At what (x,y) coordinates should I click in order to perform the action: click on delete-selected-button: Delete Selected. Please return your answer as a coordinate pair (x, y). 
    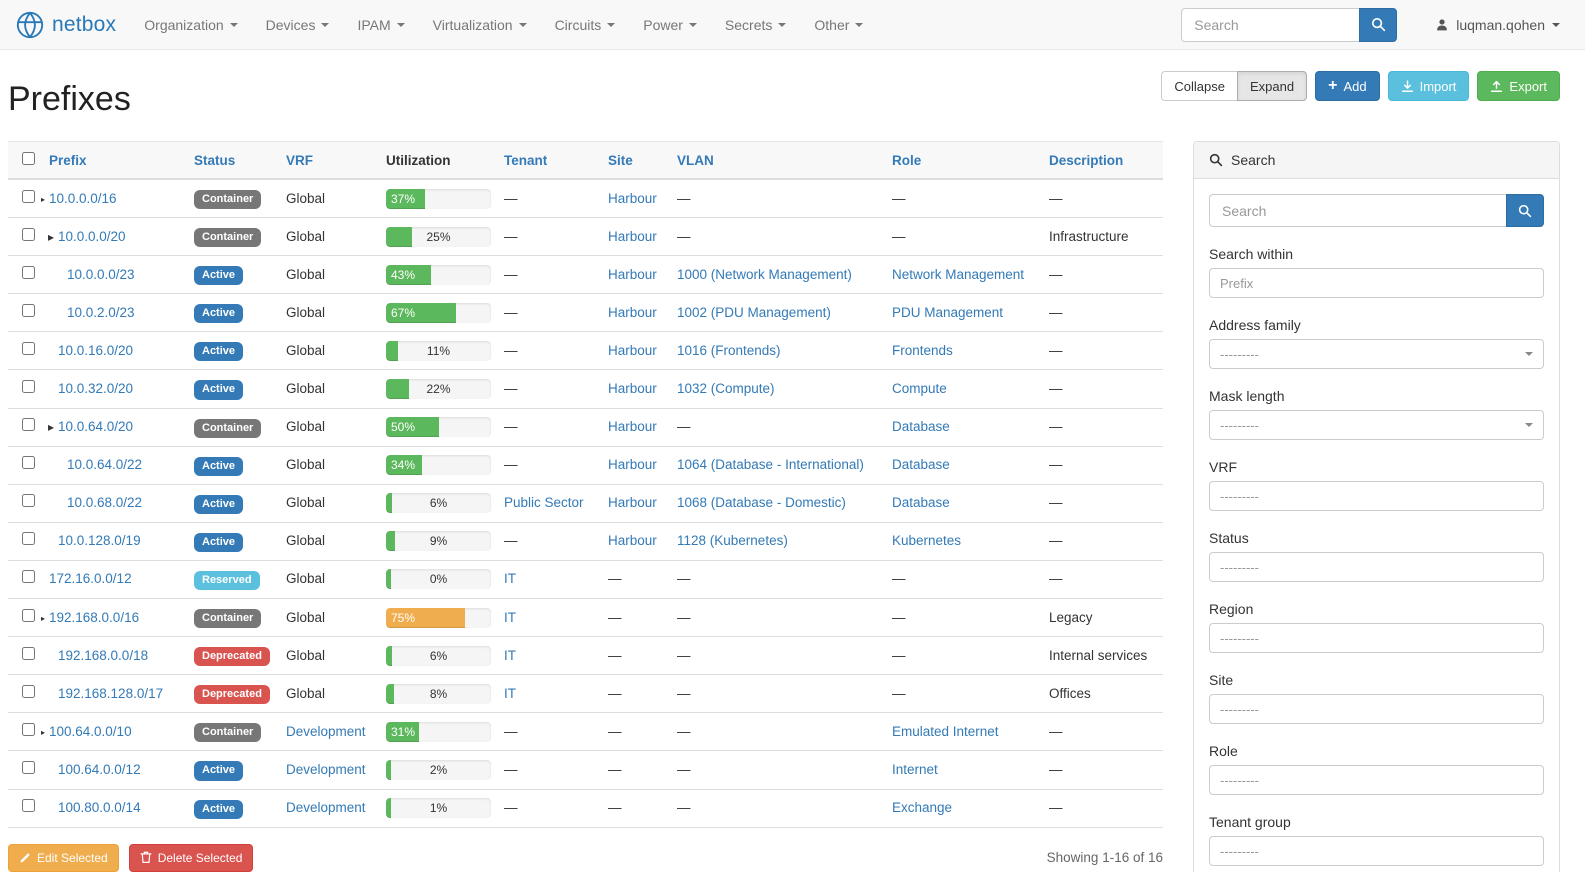
    Looking at the image, I should click on (191, 857).